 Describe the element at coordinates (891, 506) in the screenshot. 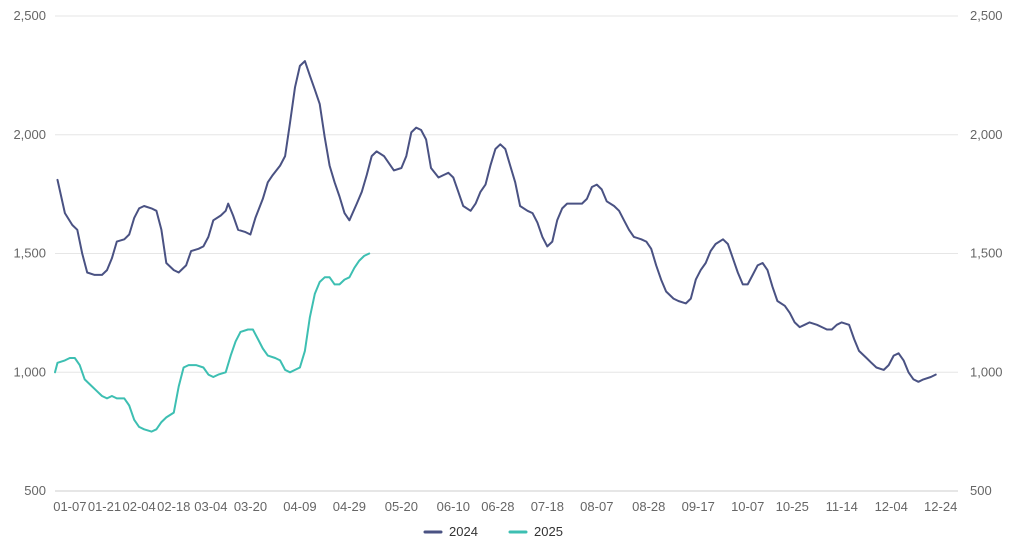

I see `x-tick-label: 12-04` at that location.